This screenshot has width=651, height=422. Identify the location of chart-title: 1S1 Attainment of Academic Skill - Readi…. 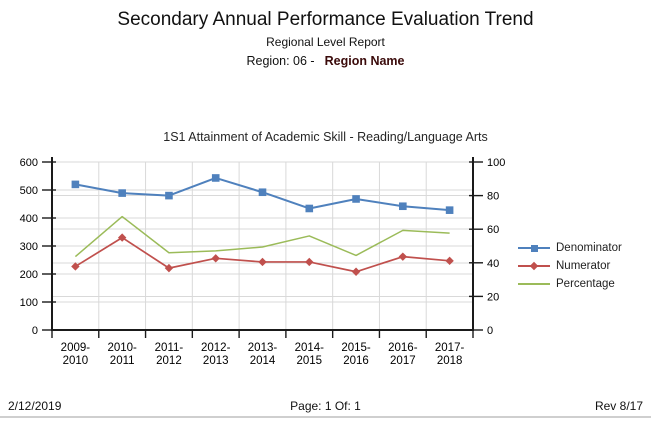
(325, 137).